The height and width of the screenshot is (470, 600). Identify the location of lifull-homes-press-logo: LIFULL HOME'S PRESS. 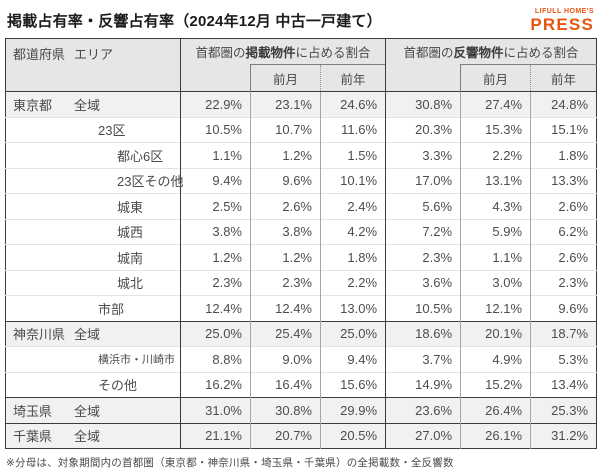
(563, 20).